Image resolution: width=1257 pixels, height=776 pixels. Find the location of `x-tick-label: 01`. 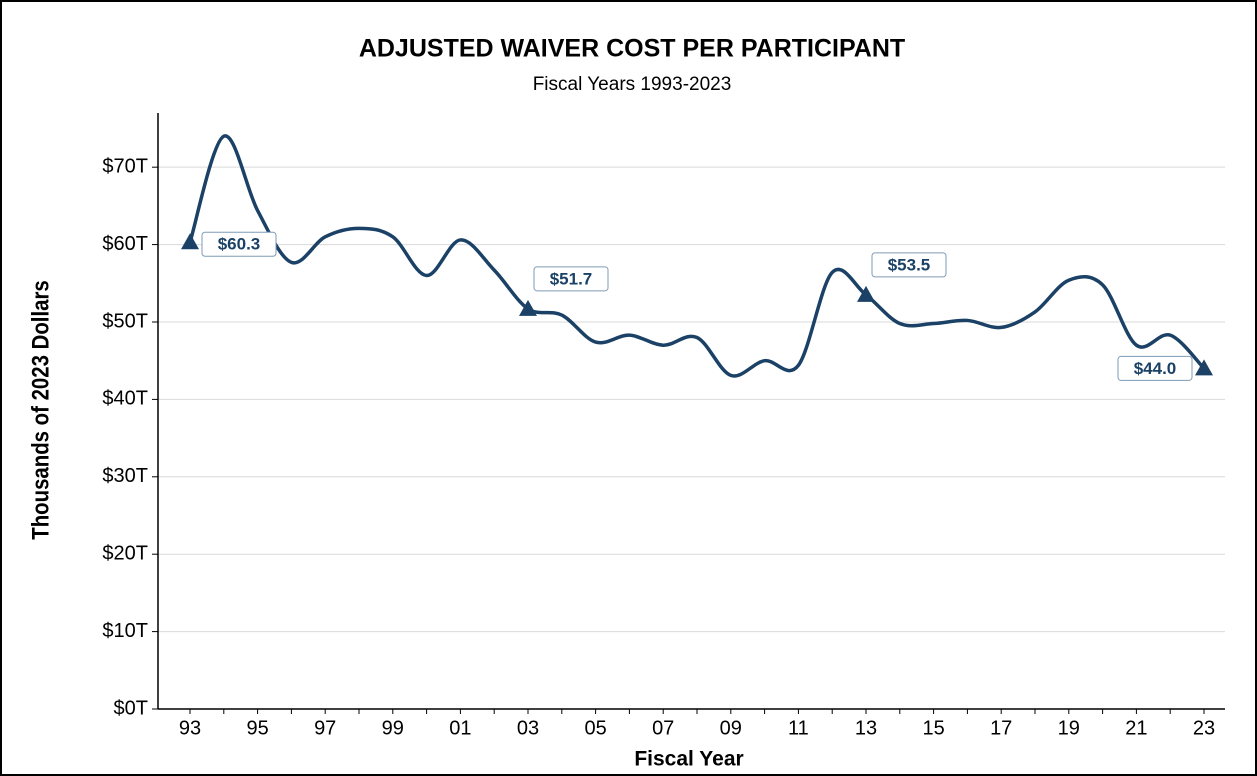

x-tick-label: 01 is located at coordinates (460, 728).